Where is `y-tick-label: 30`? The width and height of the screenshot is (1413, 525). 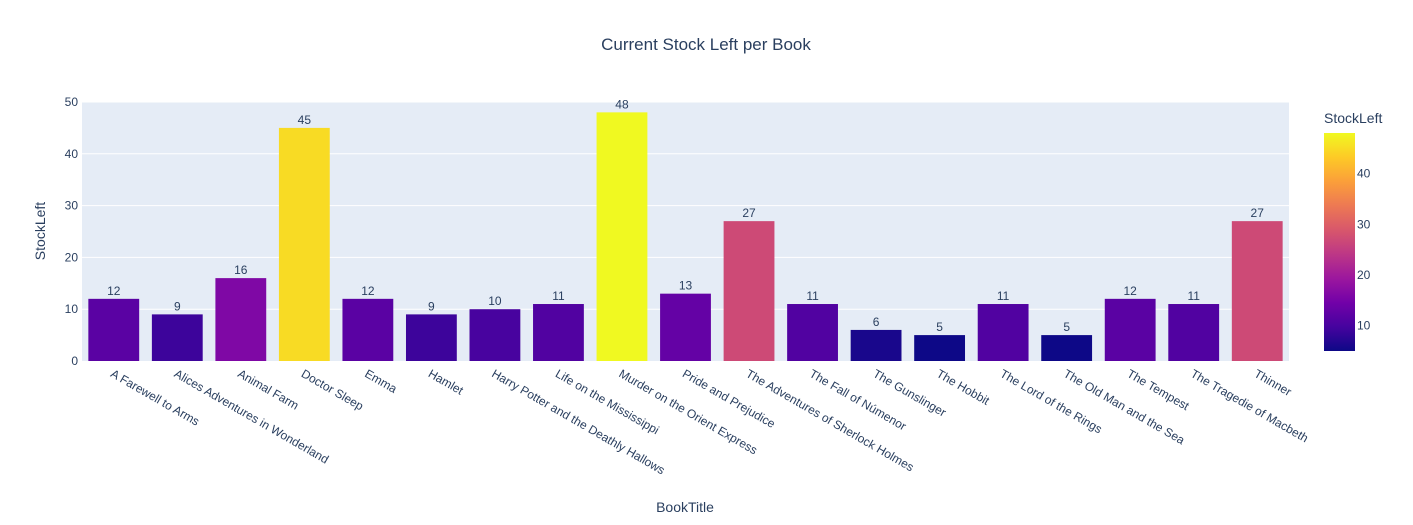
y-tick-label: 30 is located at coordinates (72, 206).